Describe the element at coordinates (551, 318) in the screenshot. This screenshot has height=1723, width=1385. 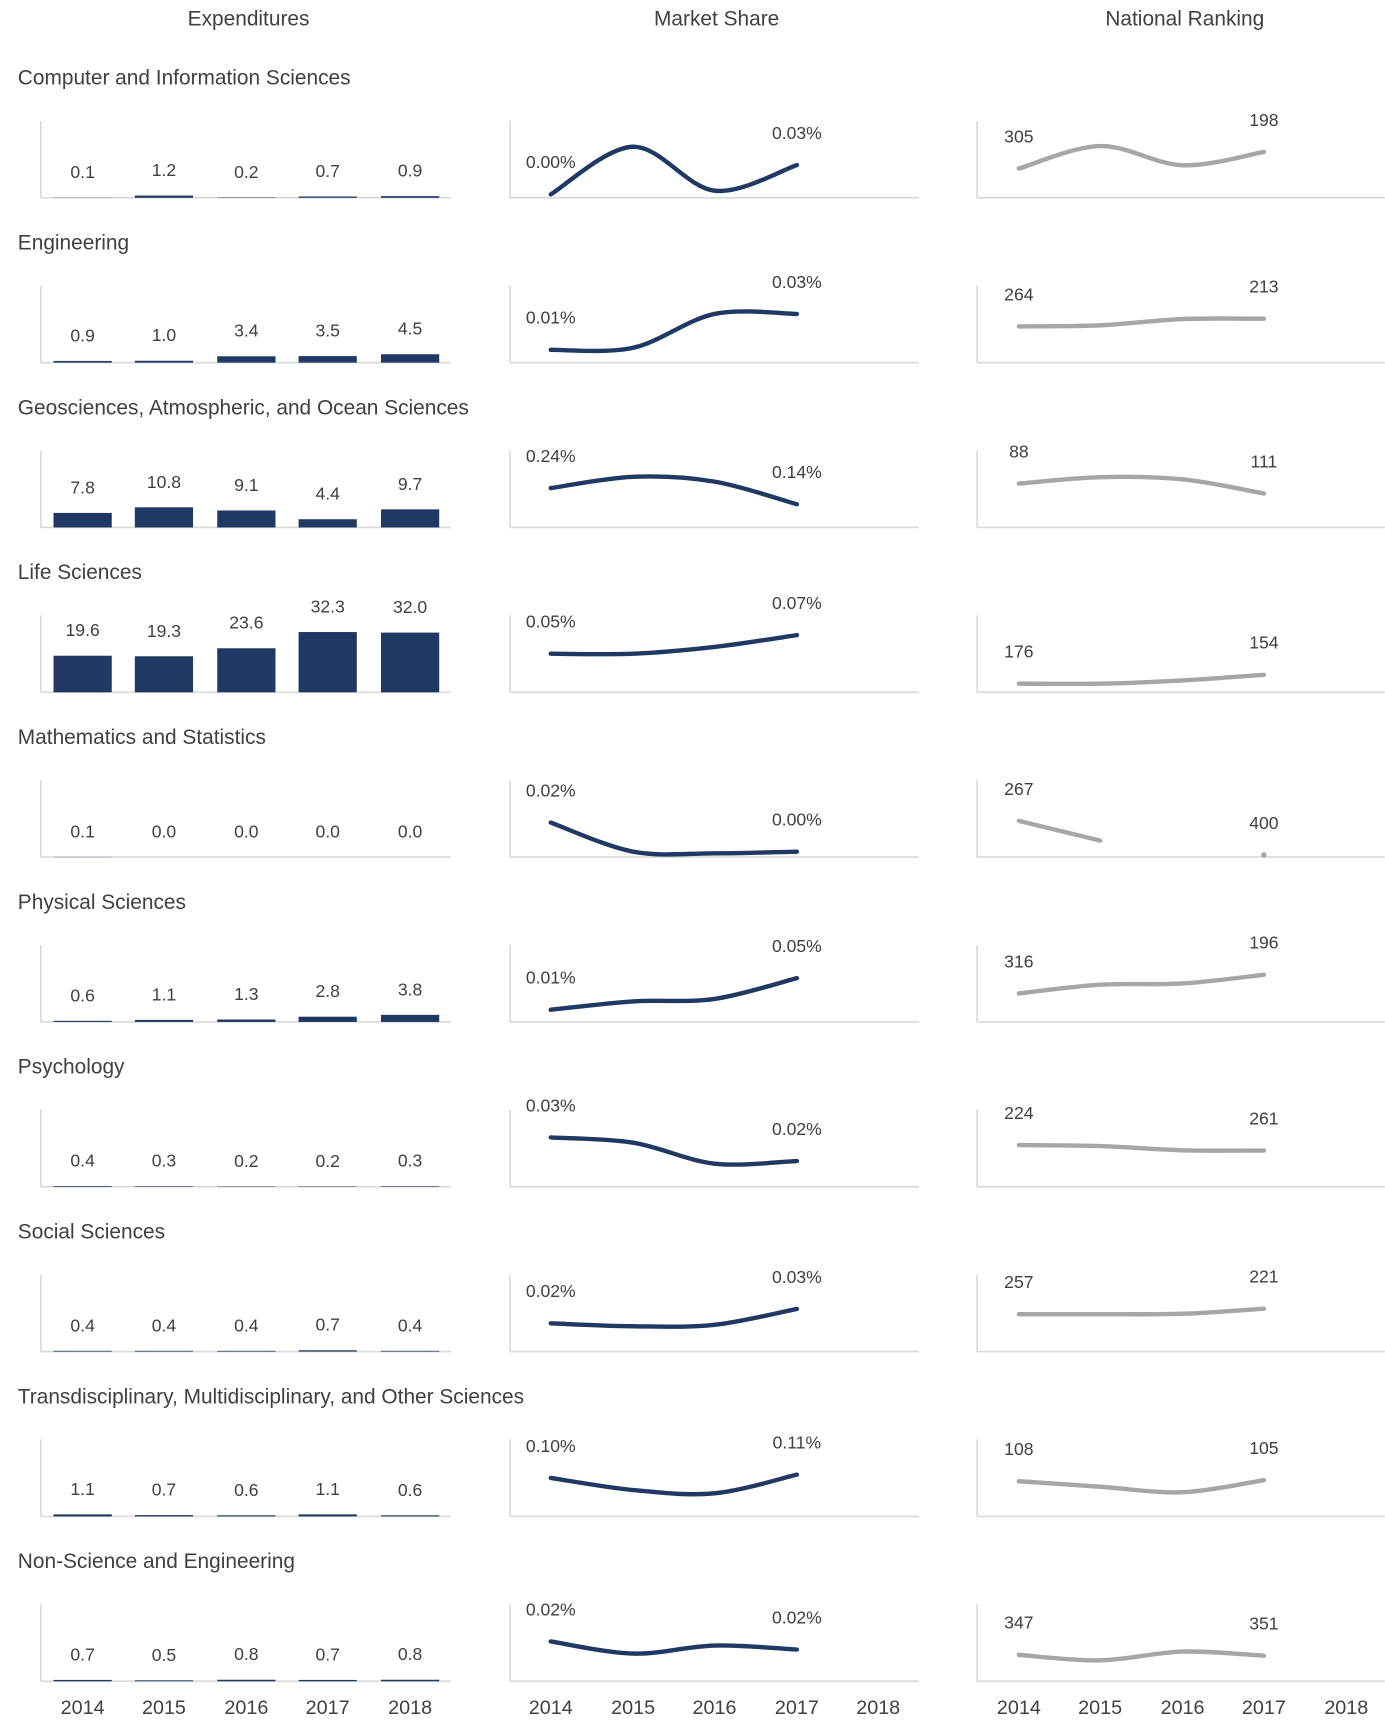
I see `data-label: 0.01%` at that location.